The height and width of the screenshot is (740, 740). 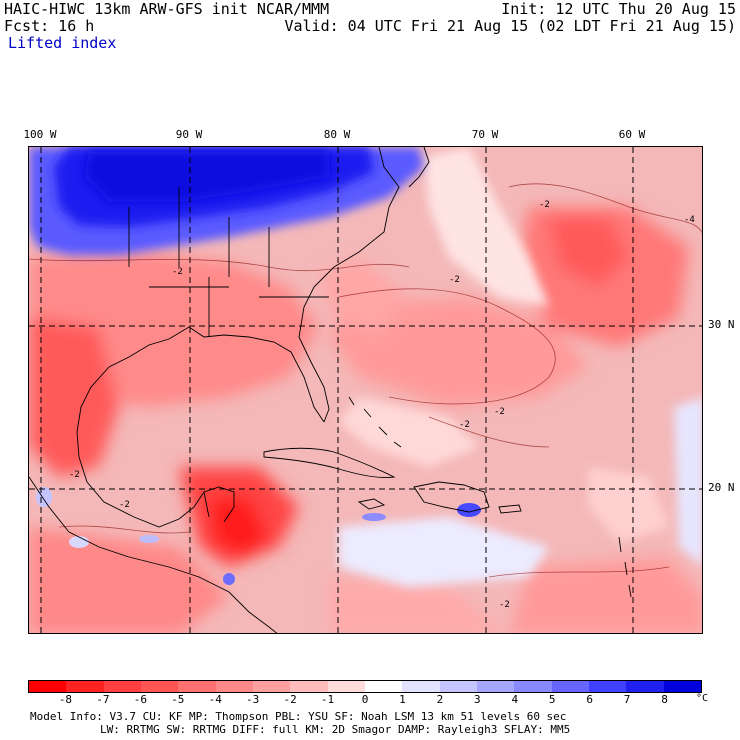 What do you see at coordinates (589, 699) in the screenshot?
I see `colorbar-tick-label: 6` at bounding box center [589, 699].